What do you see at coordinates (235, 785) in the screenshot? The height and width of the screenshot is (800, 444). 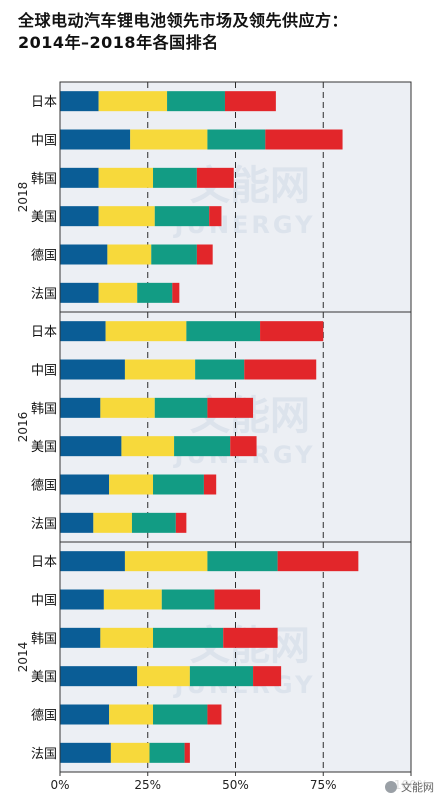 I see `x-tick-label: 50%` at bounding box center [235, 785].